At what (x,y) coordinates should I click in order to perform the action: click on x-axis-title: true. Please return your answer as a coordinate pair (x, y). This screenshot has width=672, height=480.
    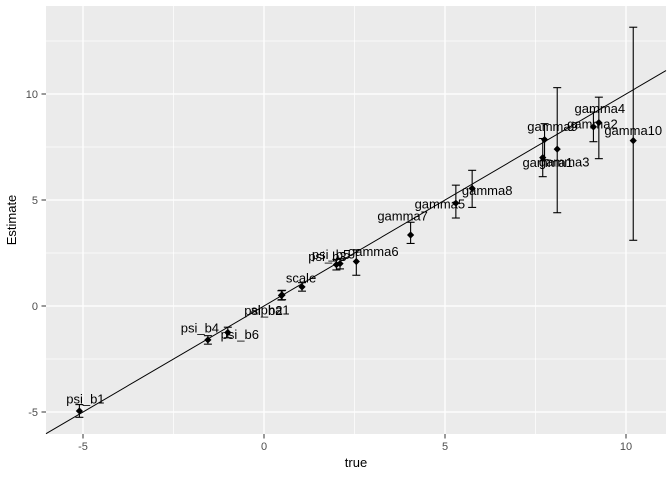
    Looking at the image, I should click on (356, 462).